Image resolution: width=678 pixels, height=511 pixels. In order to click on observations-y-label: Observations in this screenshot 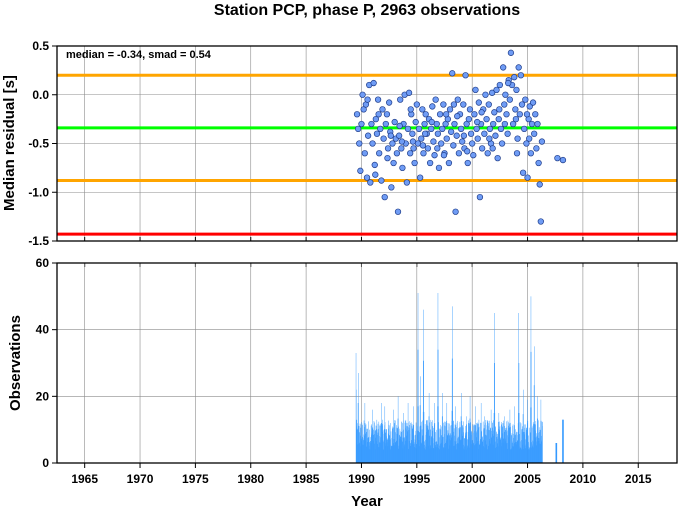, I will do `click(15, 363)`.